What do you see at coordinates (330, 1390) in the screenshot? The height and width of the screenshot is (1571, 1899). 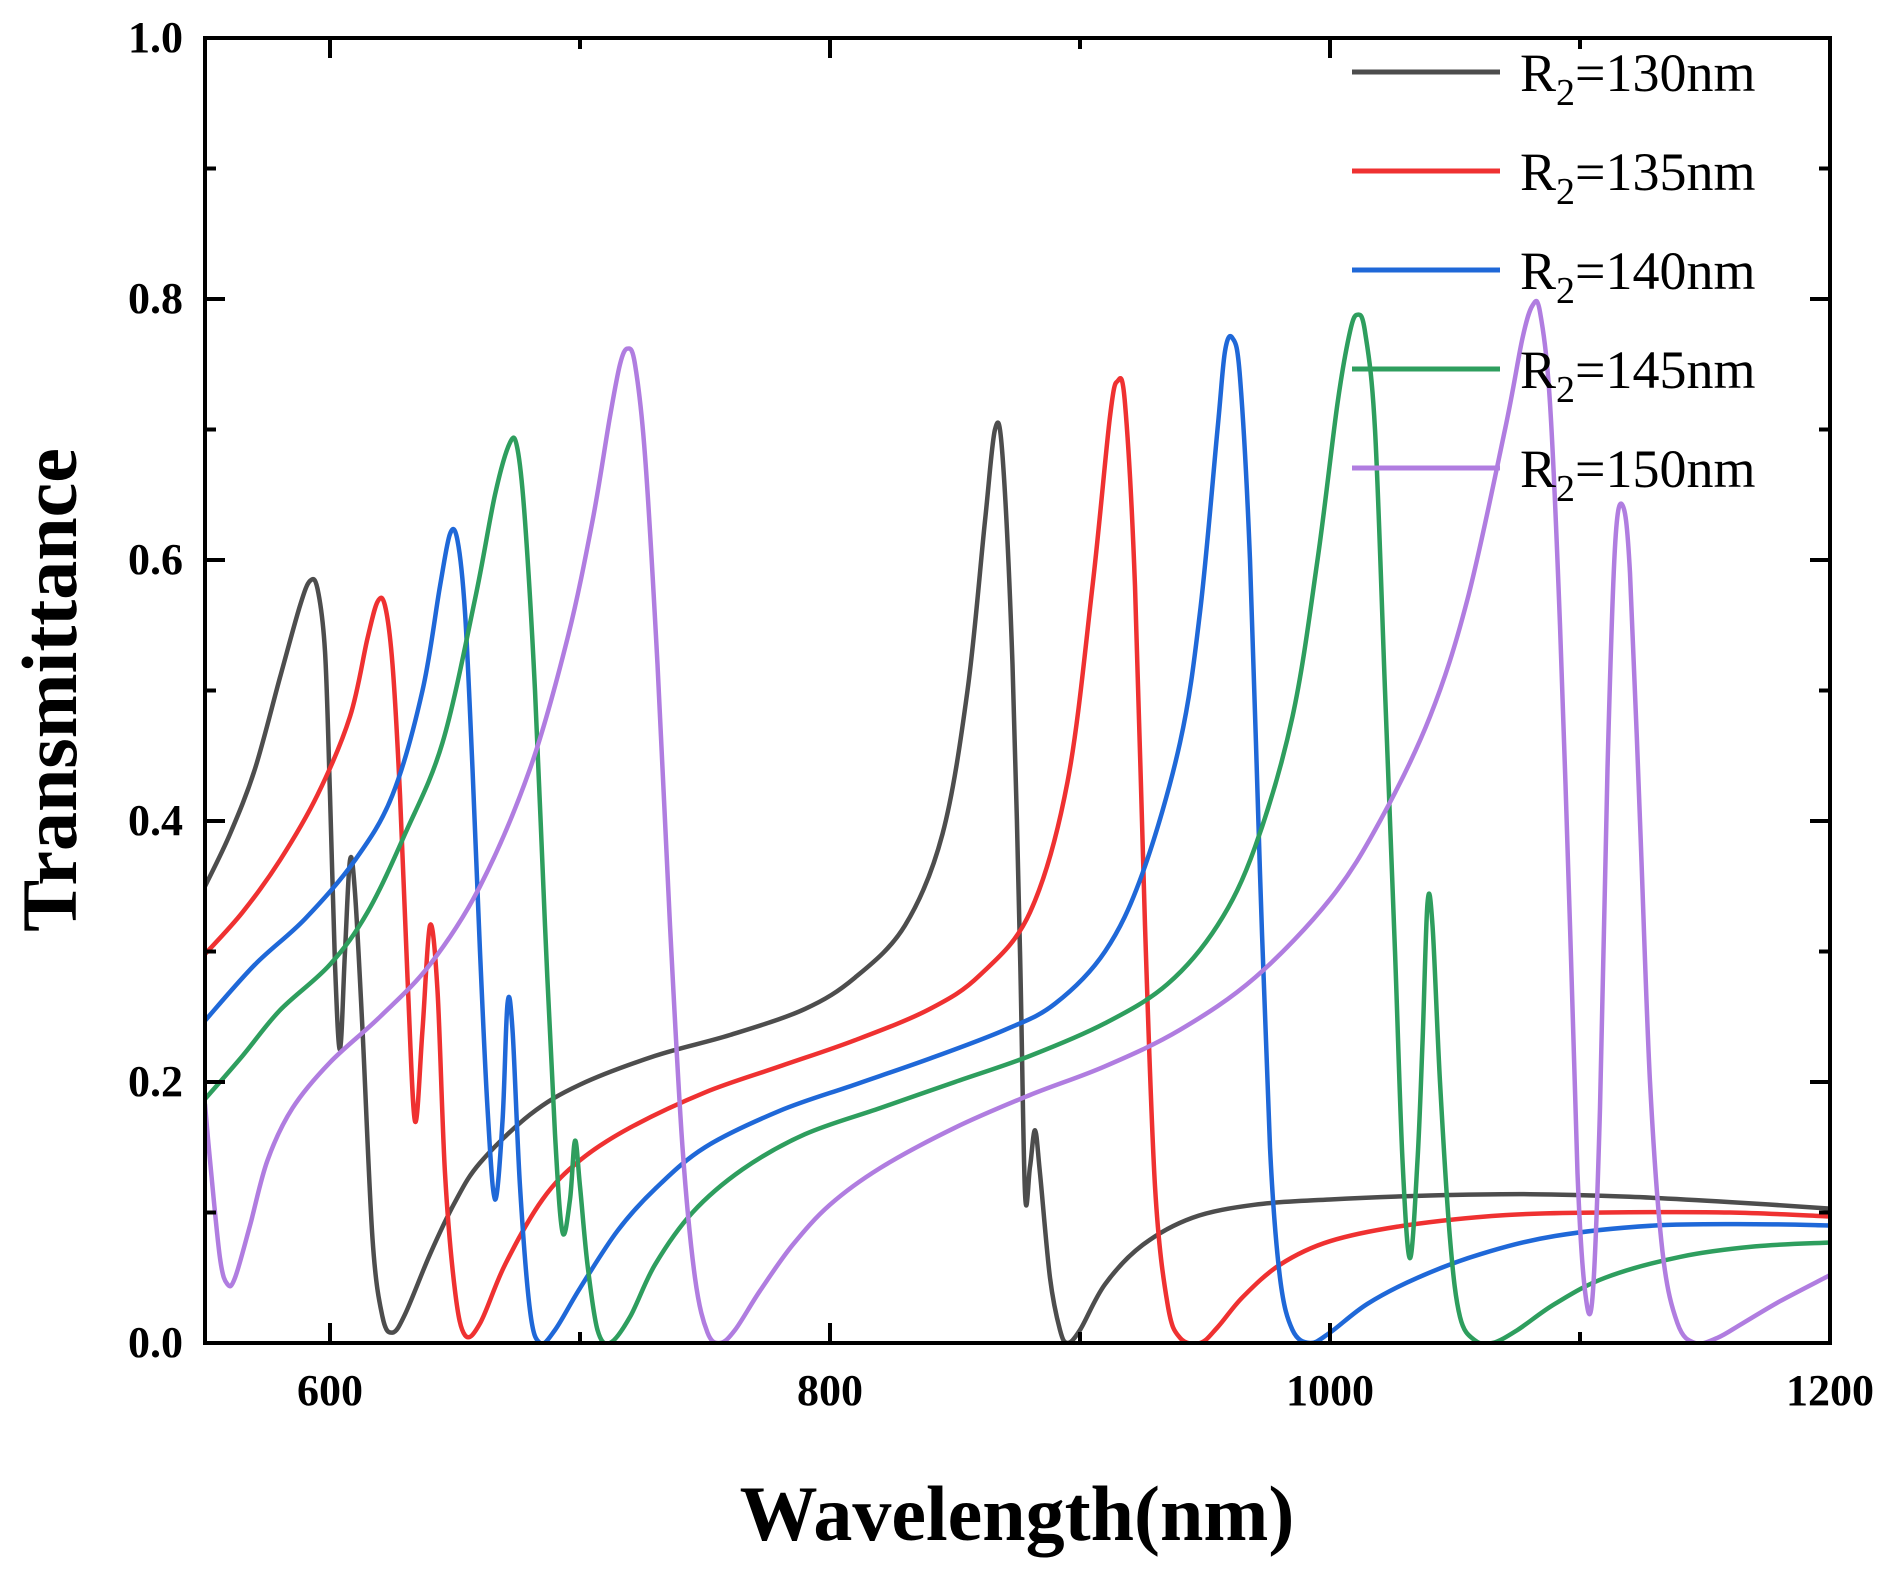 I see `x-tick-label: 600` at bounding box center [330, 1390].